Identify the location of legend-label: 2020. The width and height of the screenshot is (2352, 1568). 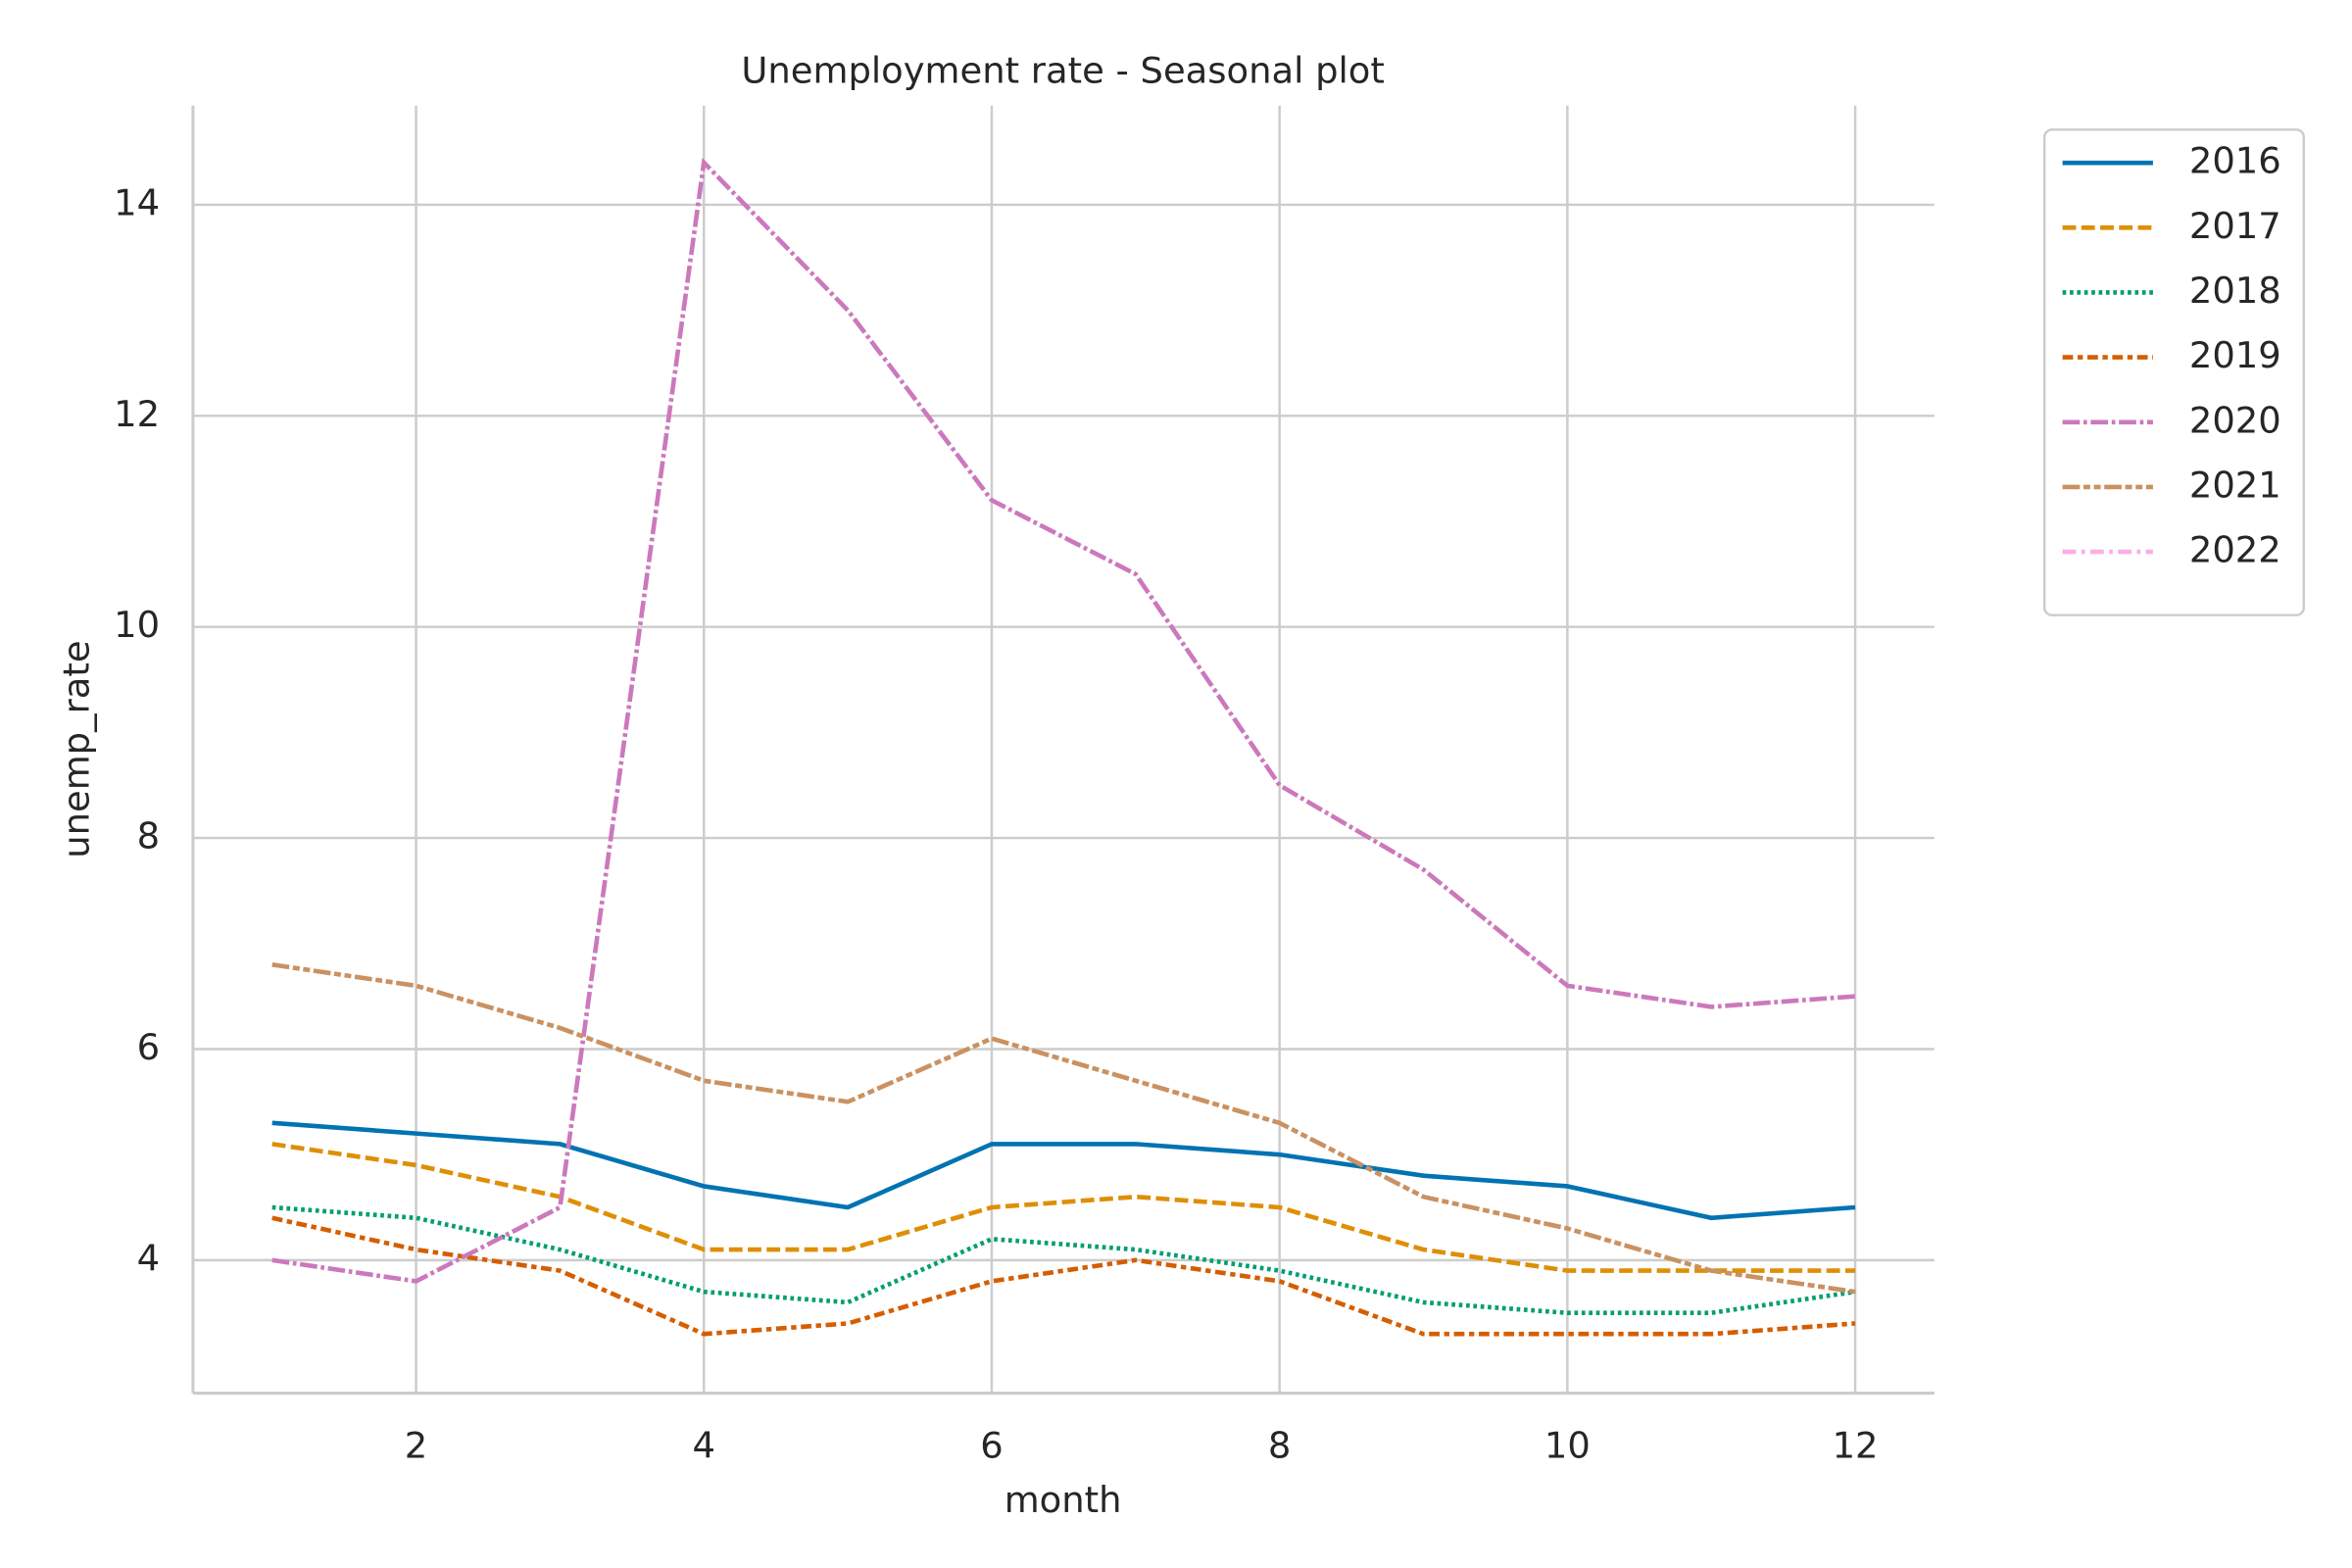
(2235, 420).